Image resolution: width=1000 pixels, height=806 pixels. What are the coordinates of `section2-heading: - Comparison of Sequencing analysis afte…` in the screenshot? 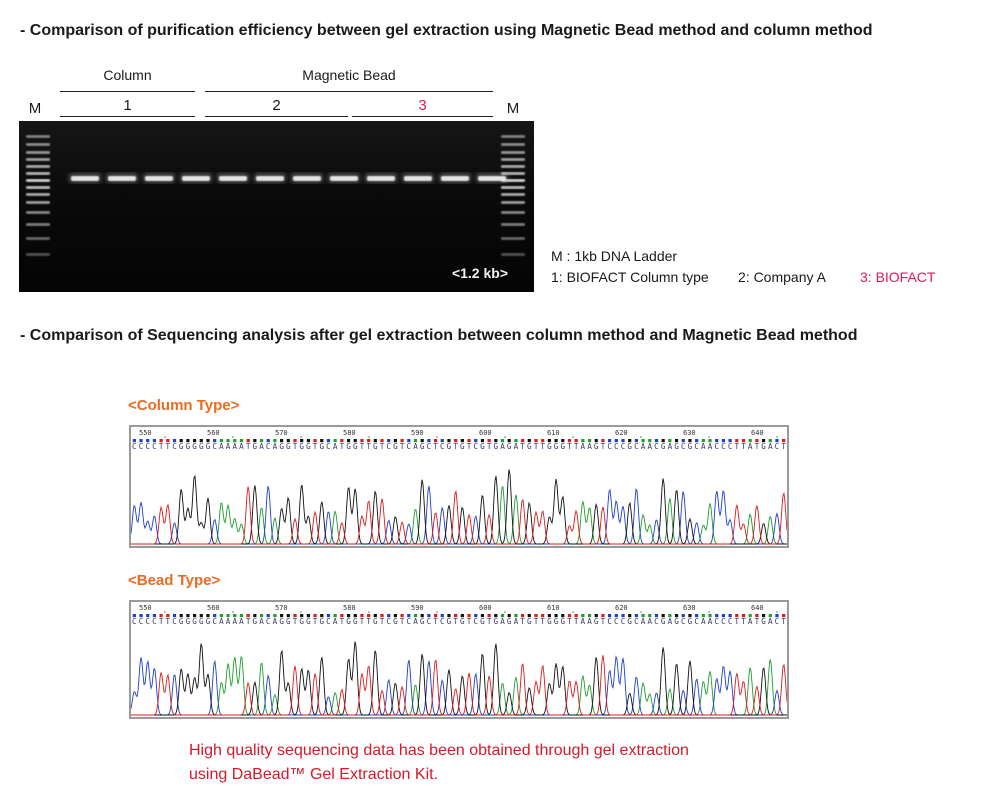 It's located at (439, 335).